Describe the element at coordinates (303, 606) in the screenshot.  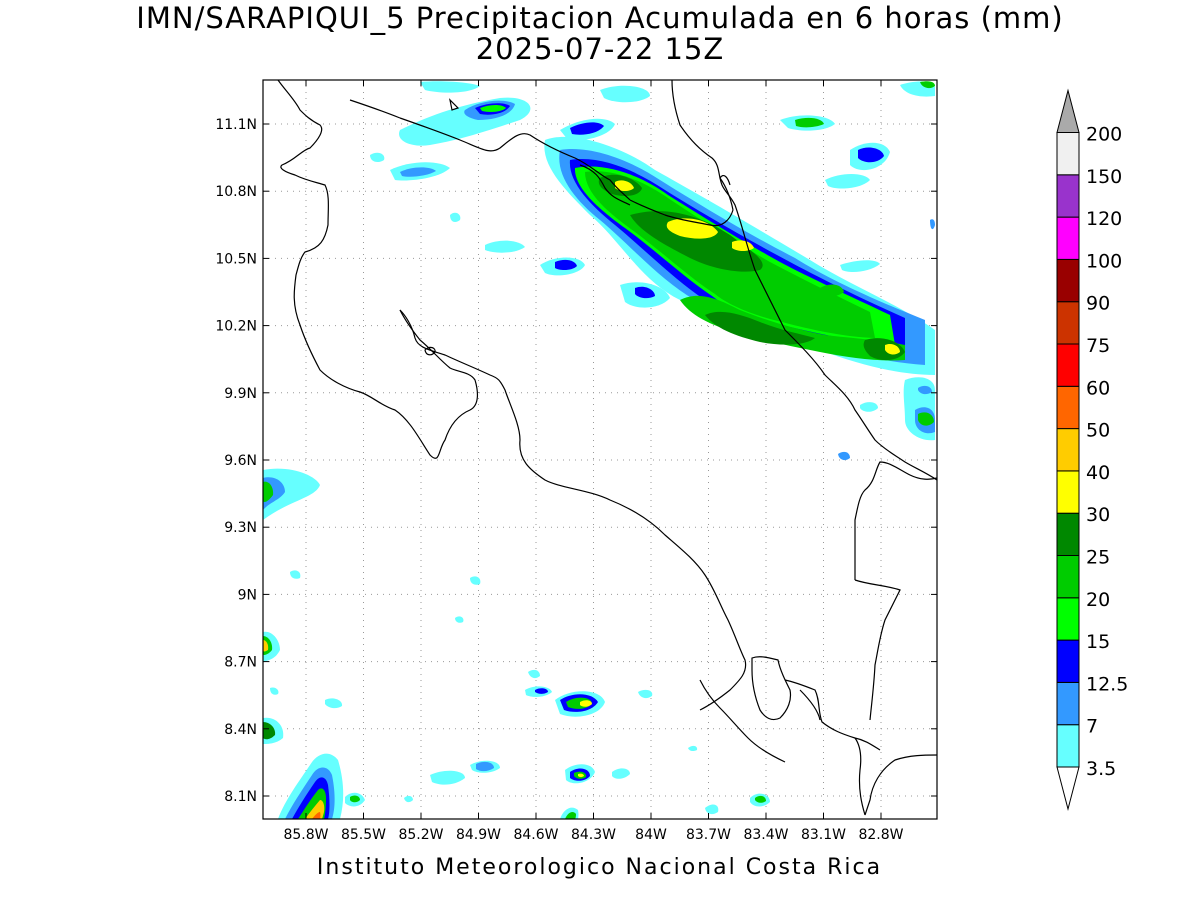
I see `precip-cell-west` at that location.